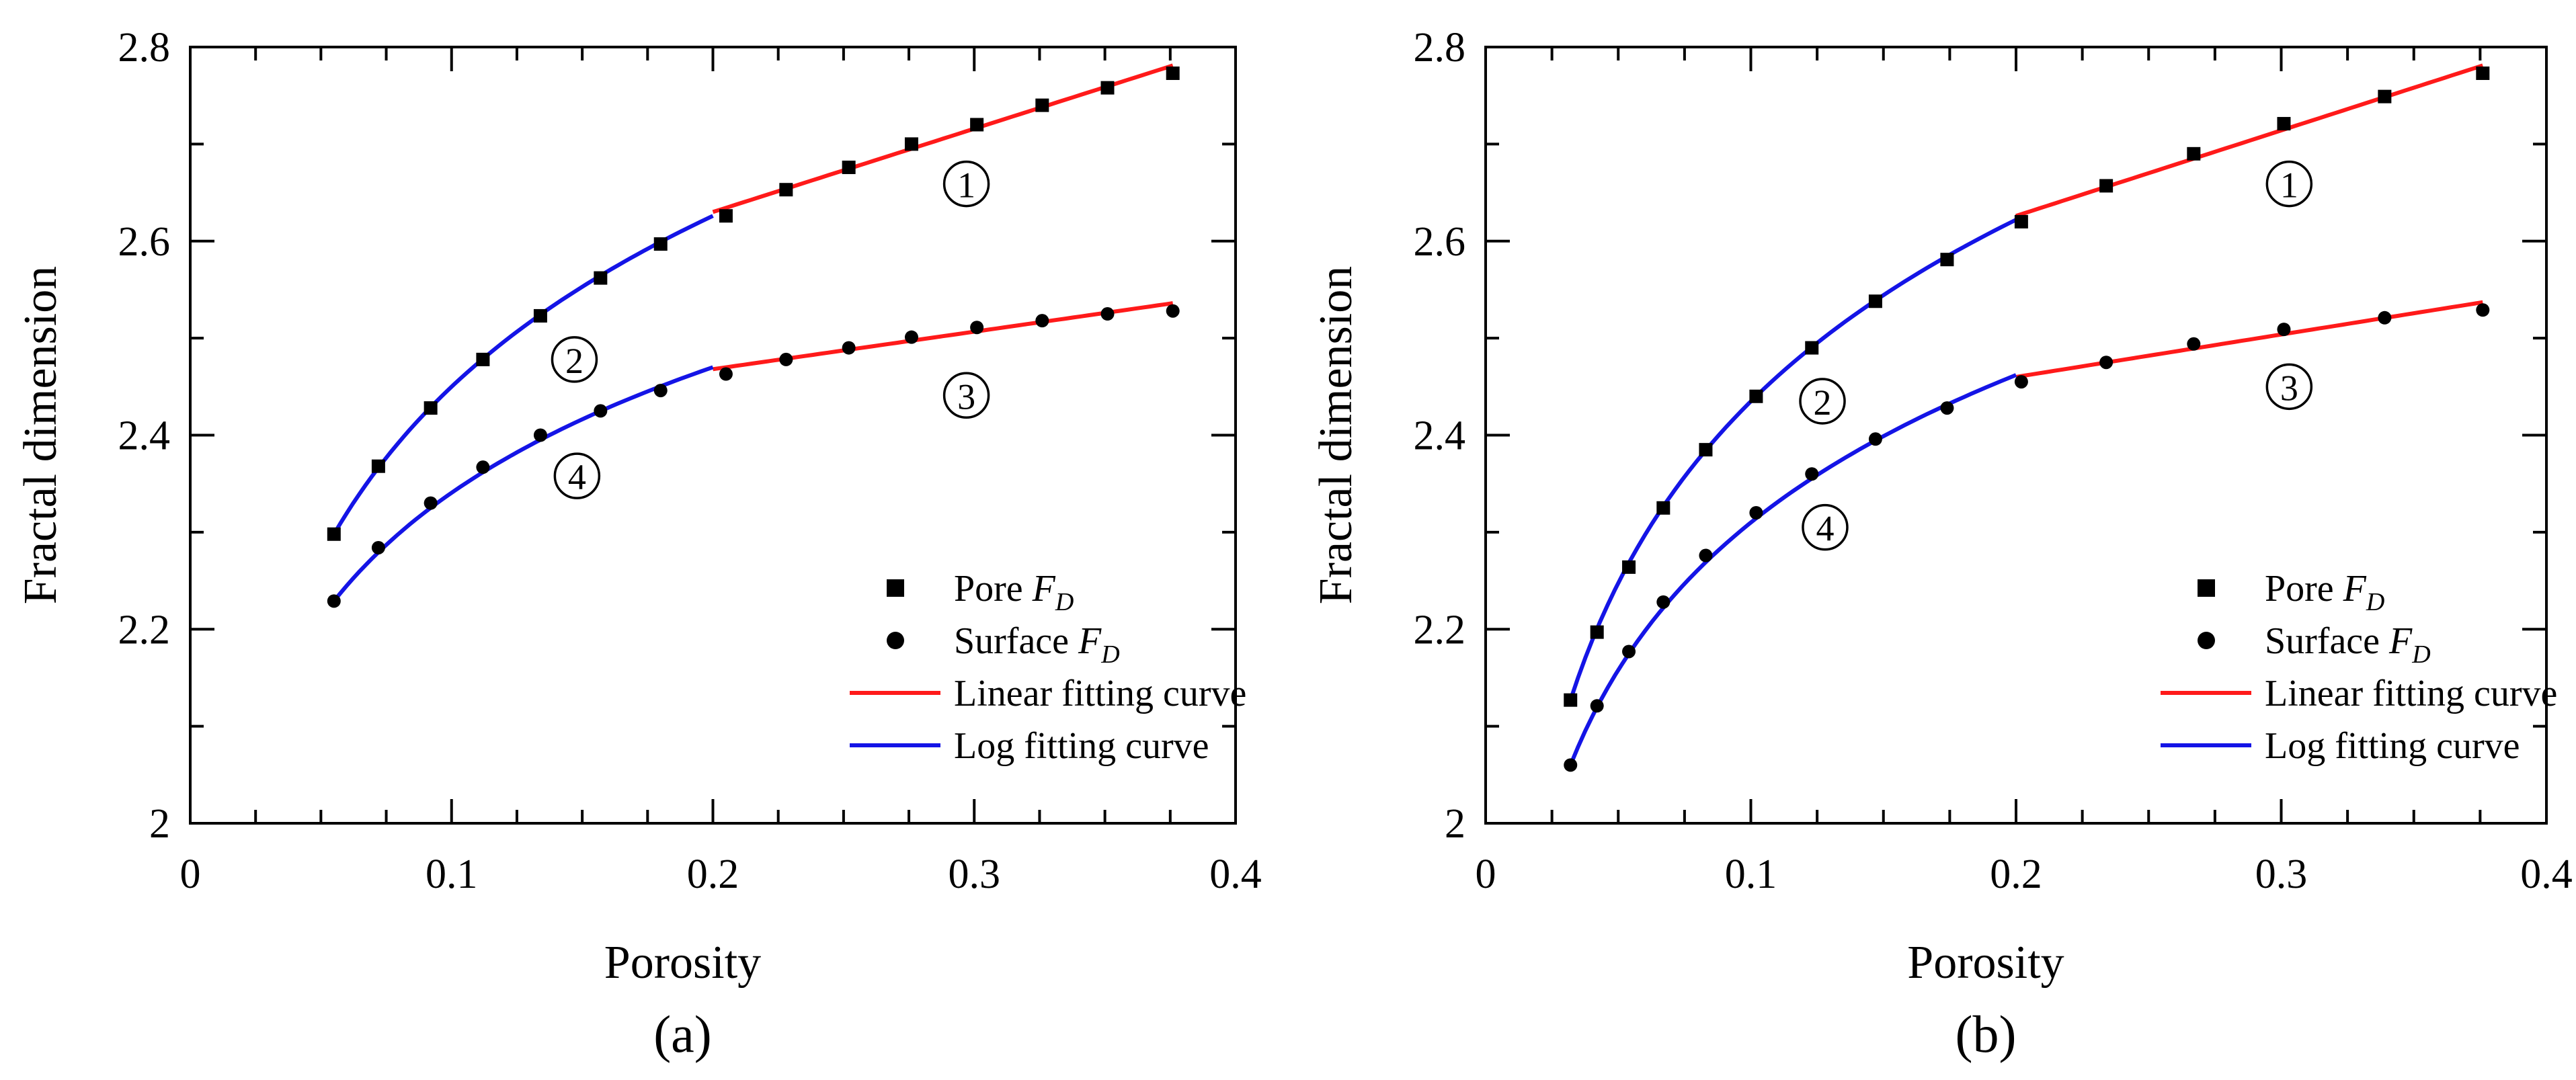  I want to click on curve-number-label: 3, so click(2289, 388).